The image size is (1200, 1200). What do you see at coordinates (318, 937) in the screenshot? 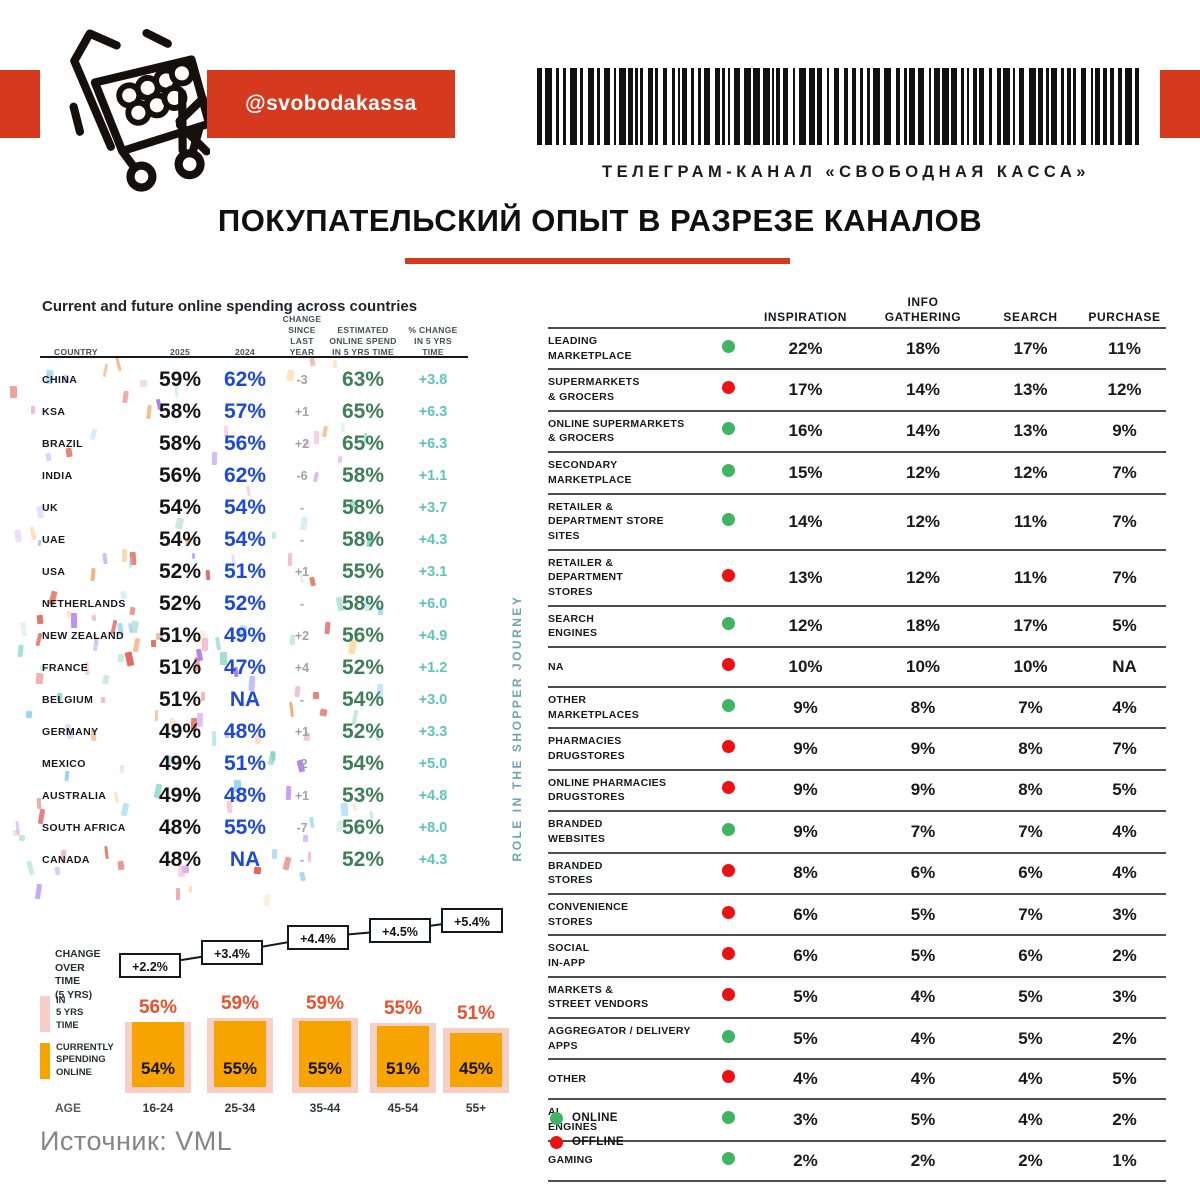
I see `change-annotation: +4.4%` at bounding box center [318, 937].